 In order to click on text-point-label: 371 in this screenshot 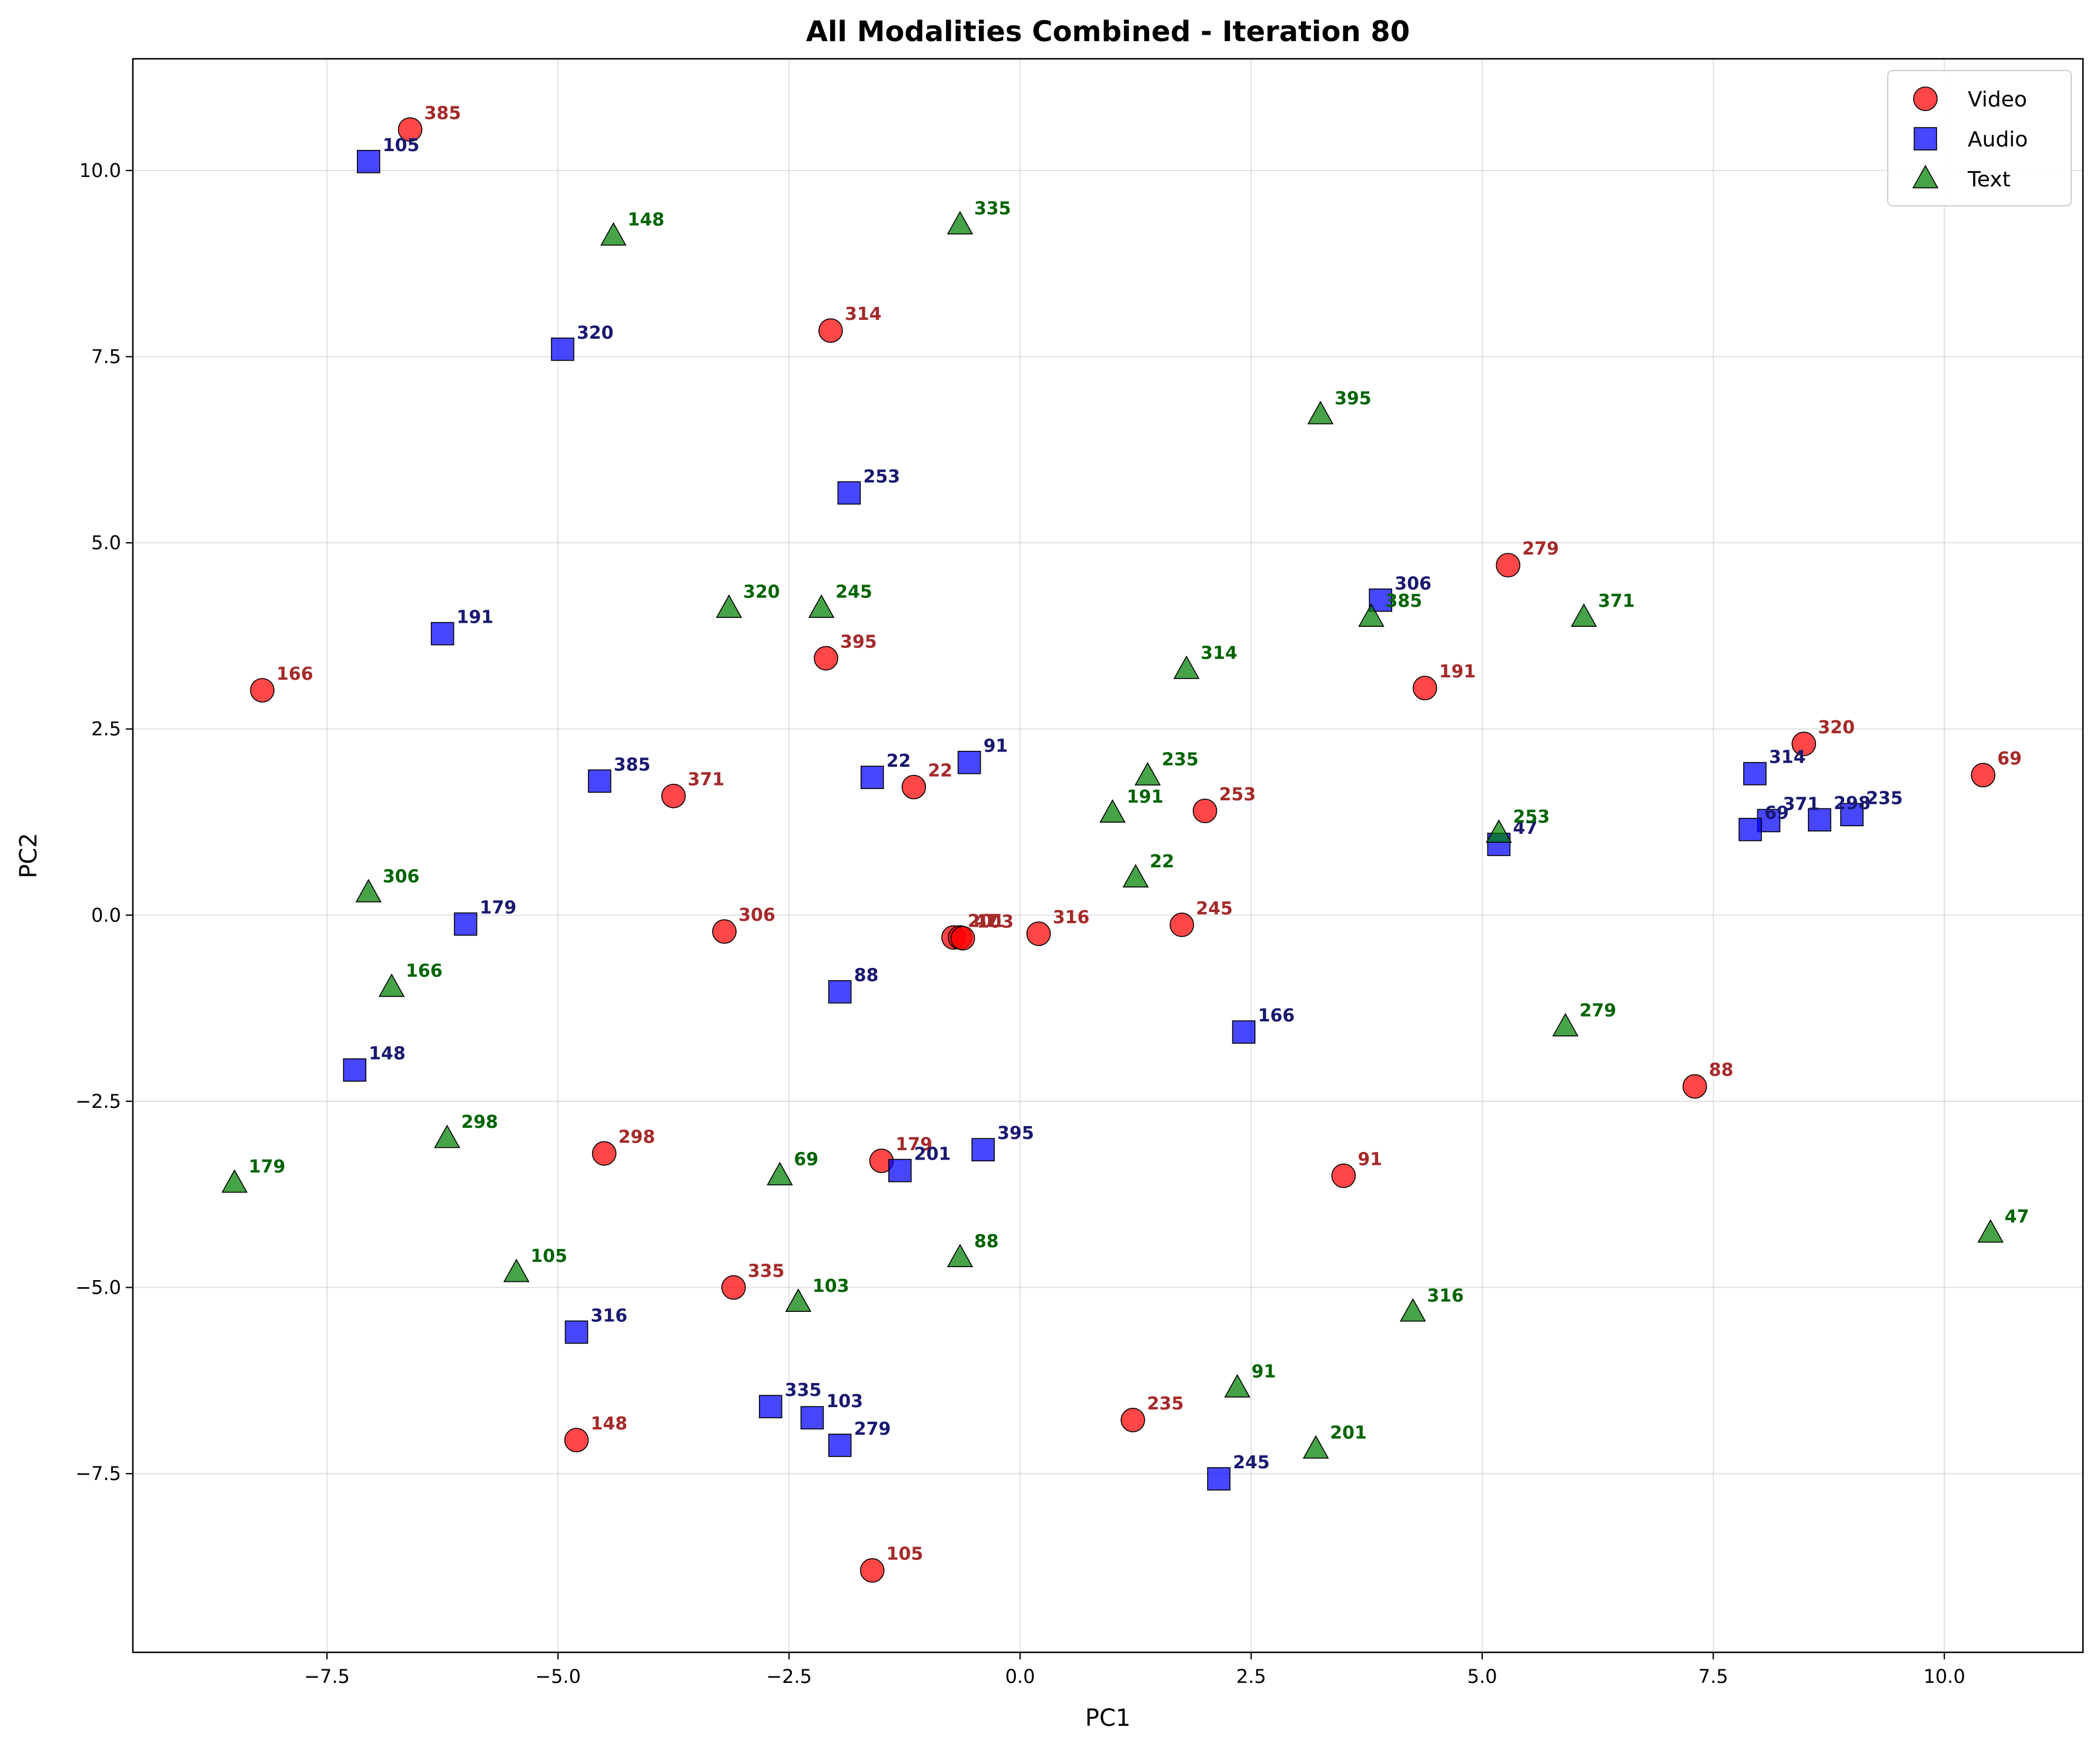, I will do `click(1616, 601)`.